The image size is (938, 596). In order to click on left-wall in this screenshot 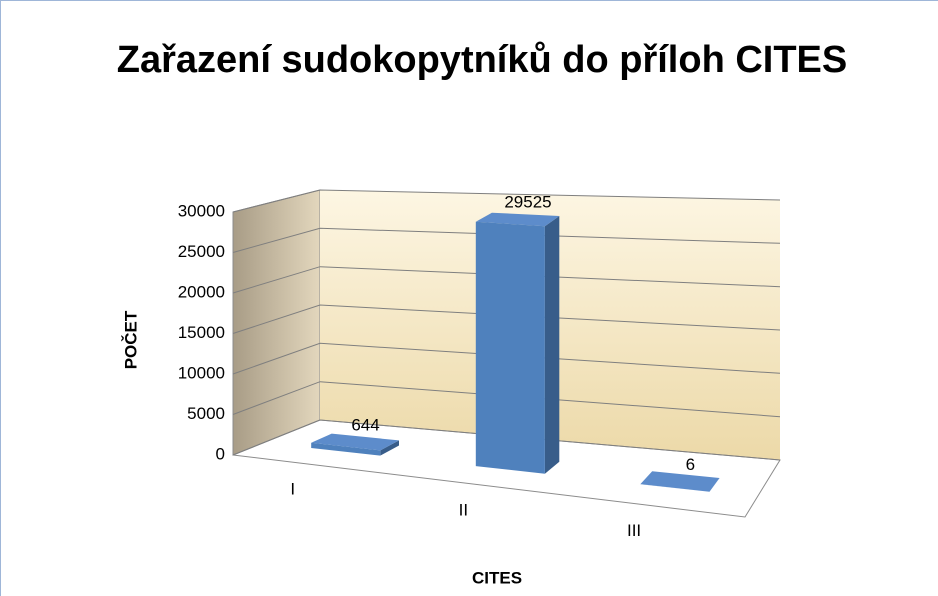, I will do `click(276, 322)`.